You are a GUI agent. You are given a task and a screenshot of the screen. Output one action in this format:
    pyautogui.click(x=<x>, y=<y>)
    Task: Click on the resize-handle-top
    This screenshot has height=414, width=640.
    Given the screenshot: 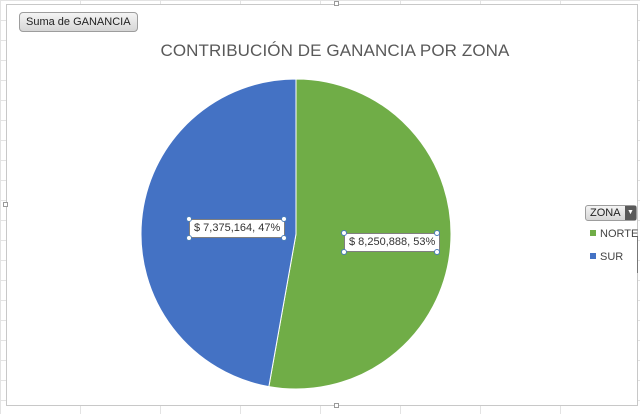 What is the action you would take?
    pyautogui.click(x=336, y=3)
    